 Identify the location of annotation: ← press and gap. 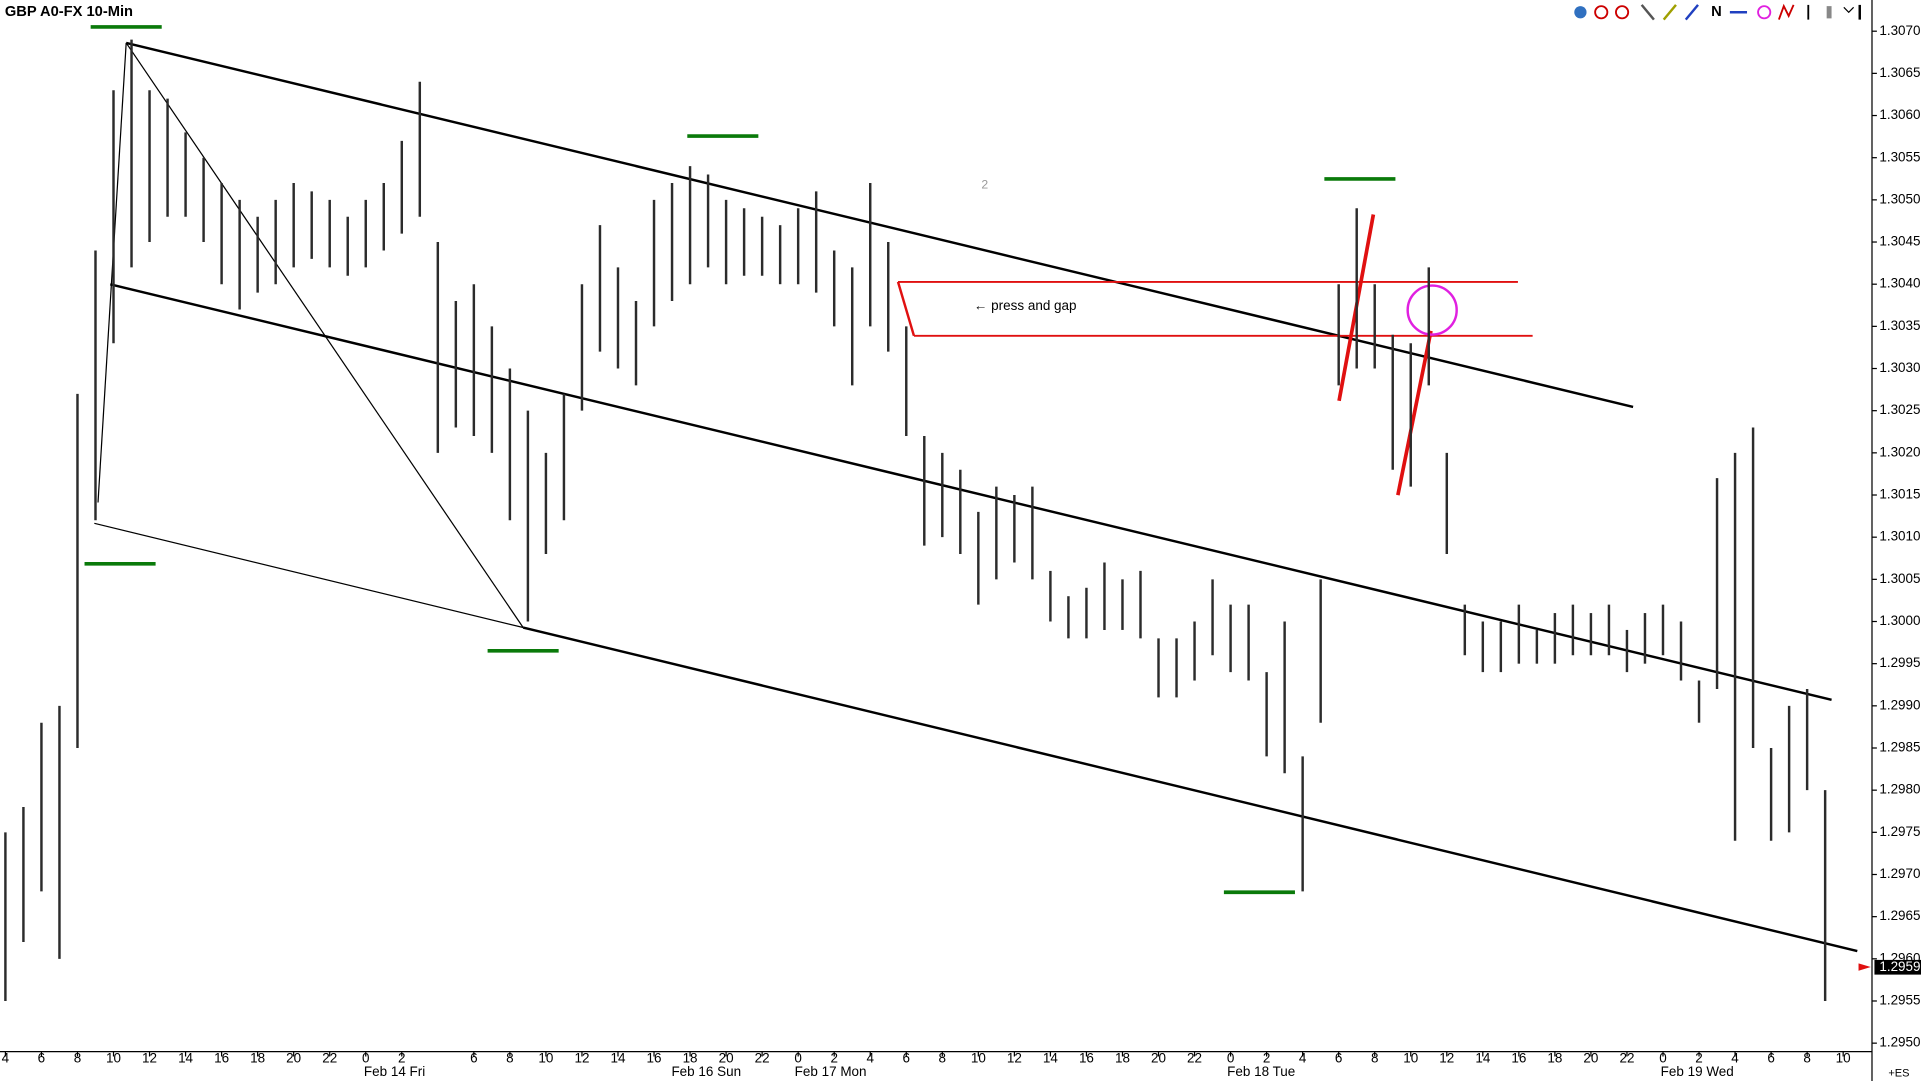
(1025, 305).